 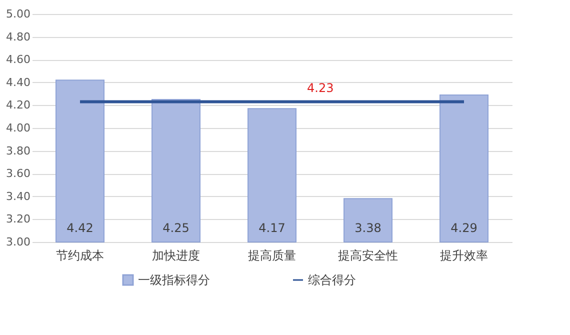 I want to click on data-label: 4.25, so click(x=176, y=228).